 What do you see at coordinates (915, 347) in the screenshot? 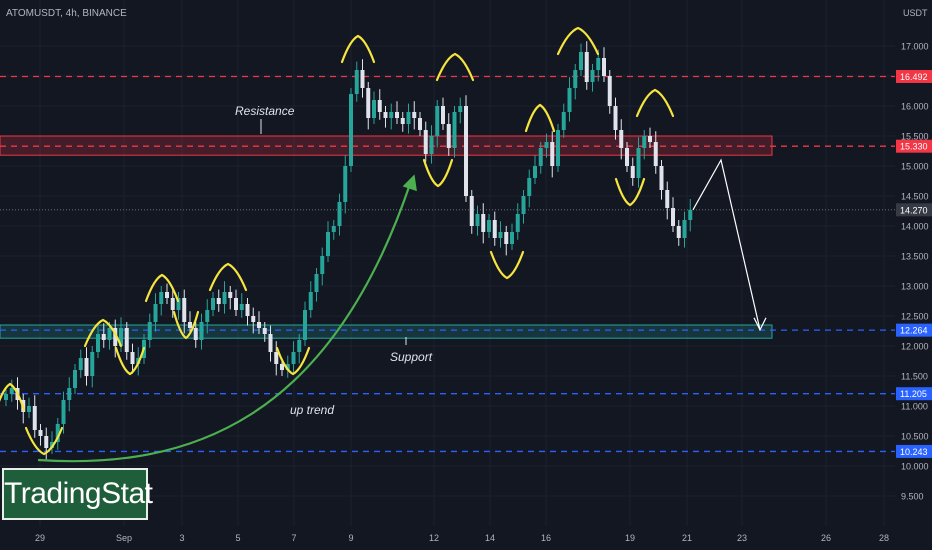
I see `price-tick-label: 12.000` at bounding box center [915, 347].